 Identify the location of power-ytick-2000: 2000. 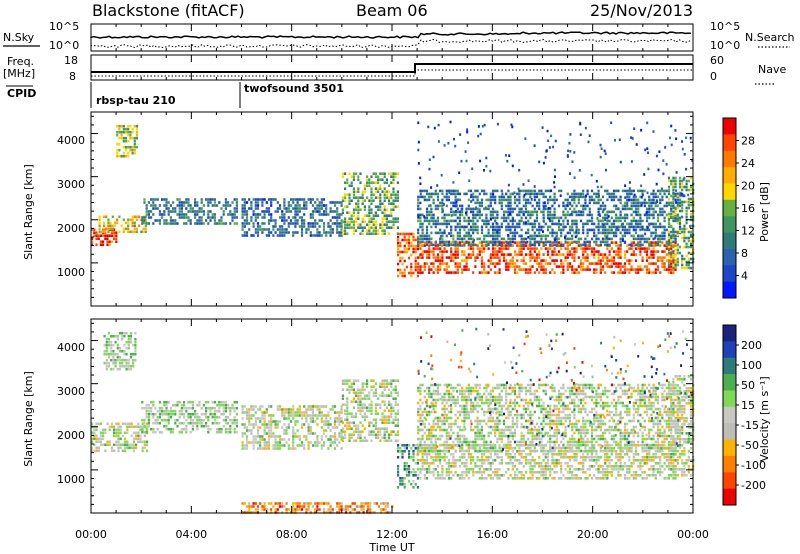
(71, 228).